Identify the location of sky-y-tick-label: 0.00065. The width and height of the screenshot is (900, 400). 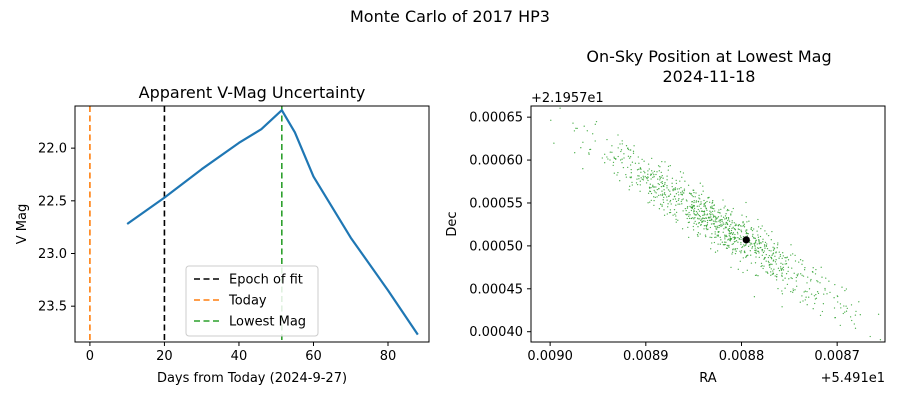
(496, 118).